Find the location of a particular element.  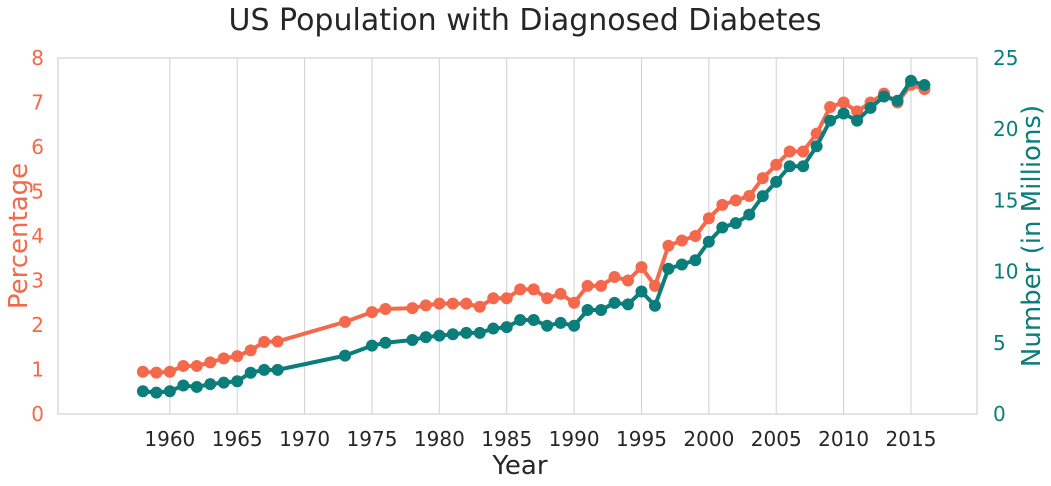

point-right-1958 is located at coordinates (142, 391).